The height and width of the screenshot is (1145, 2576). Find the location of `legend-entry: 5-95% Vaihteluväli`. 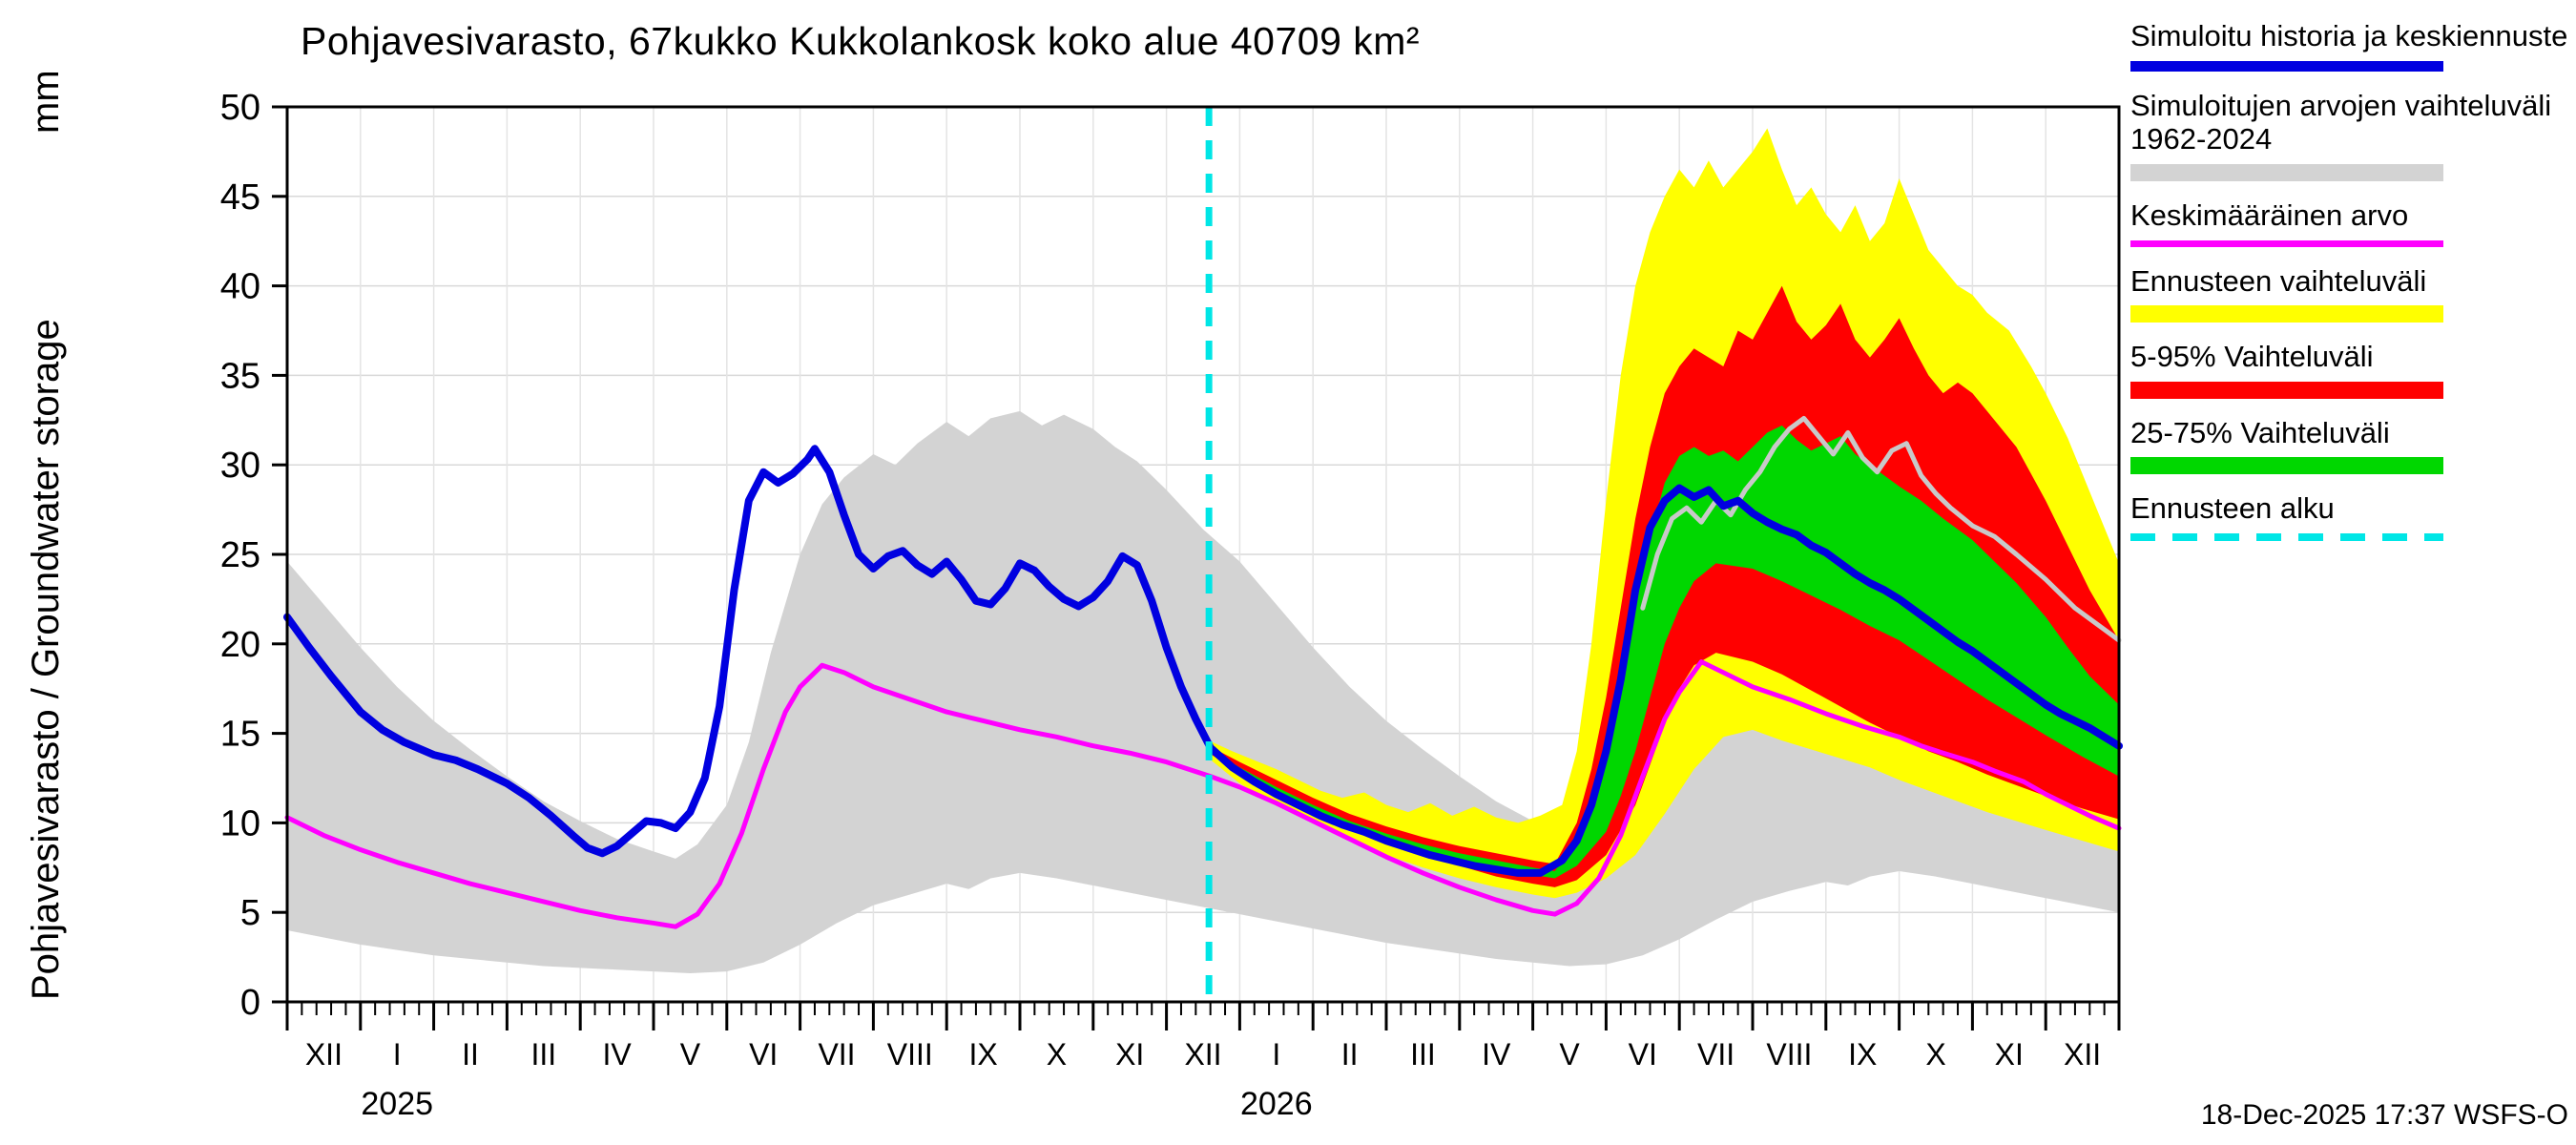

legend-entry: 5-95% Vaihteluväli is located at coordinates (2350, 369).